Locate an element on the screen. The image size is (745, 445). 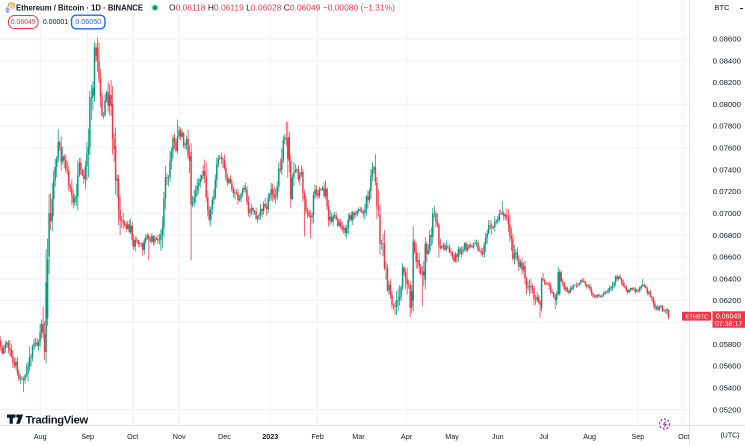
svg-text: Jun is located at coordinates (498, 436).